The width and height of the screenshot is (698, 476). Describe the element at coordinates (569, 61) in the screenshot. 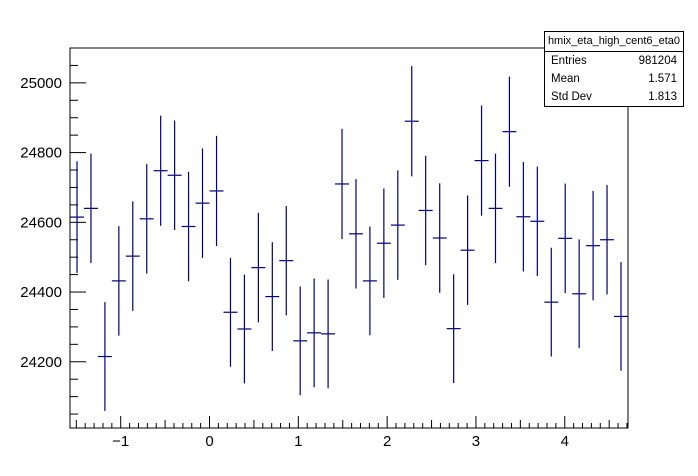

I see `stats-entries-label: Entries` at that location.